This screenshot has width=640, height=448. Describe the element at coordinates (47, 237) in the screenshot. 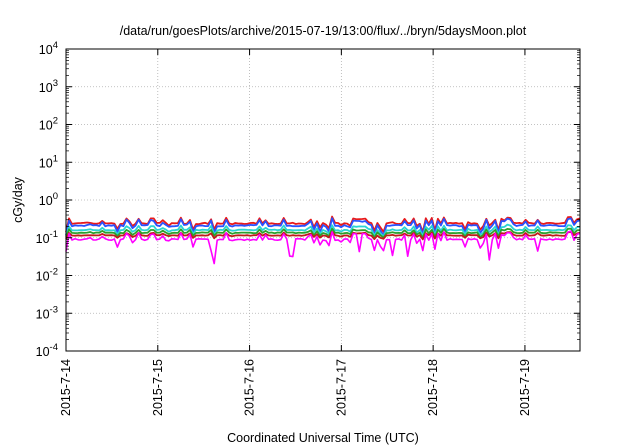

I see `y-tick-label: 10⁻¹` at that location.